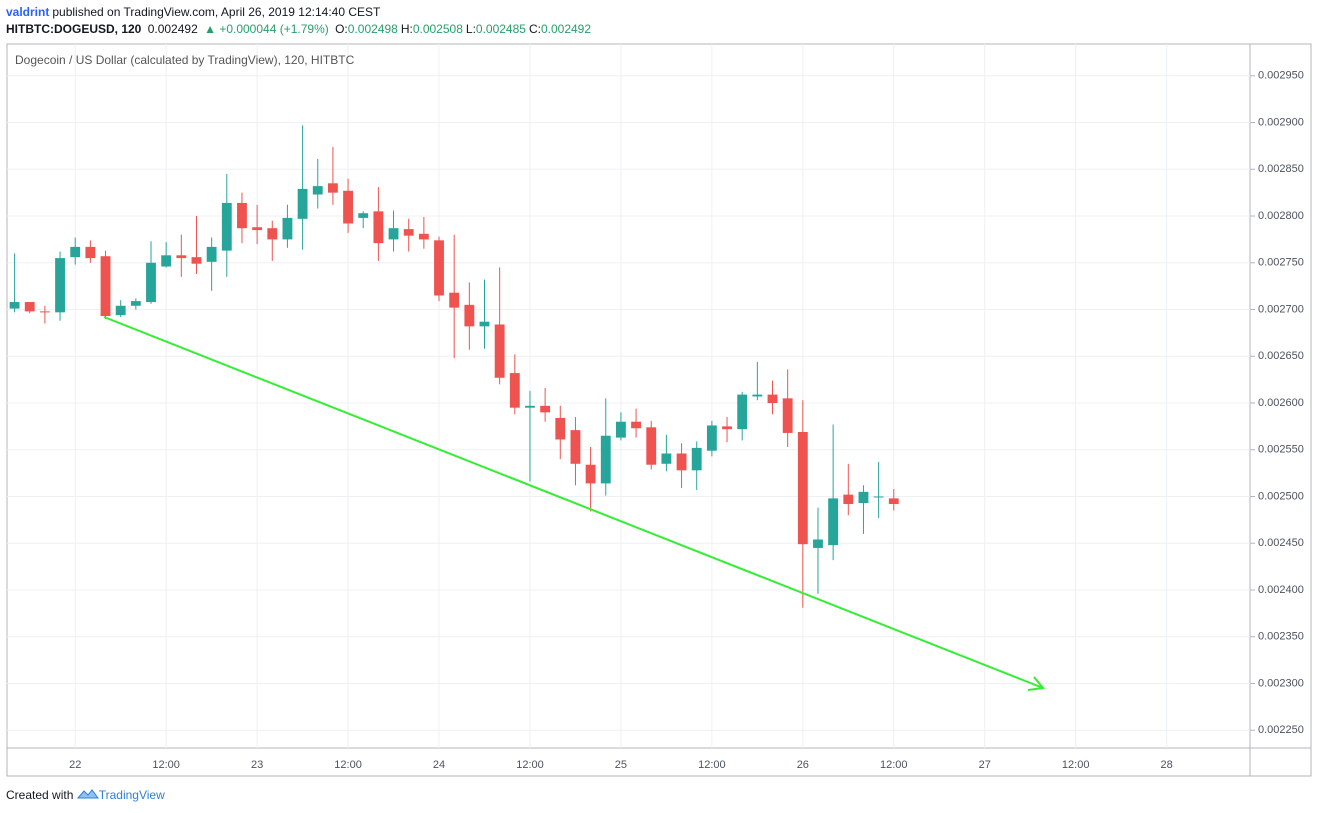 The width and height of the screenshot is (1318, 813). Describe the element at coordinates (28, 12) in the screenshot. I see `author: valdrint` at that location.